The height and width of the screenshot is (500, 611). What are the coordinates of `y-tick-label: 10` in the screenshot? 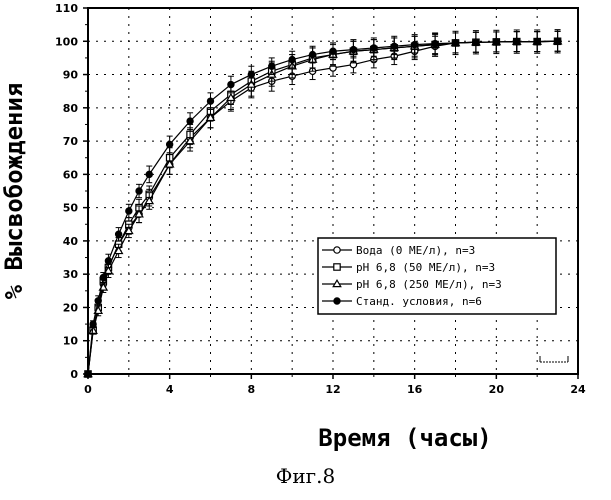 It's located at (71, 341).